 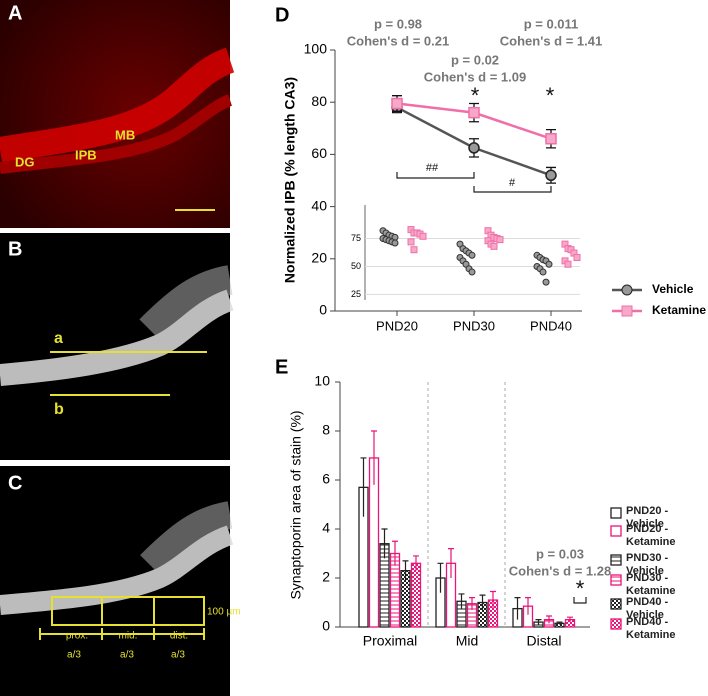 I want to click on panel-b: B a b, so click(x=117, y=346).